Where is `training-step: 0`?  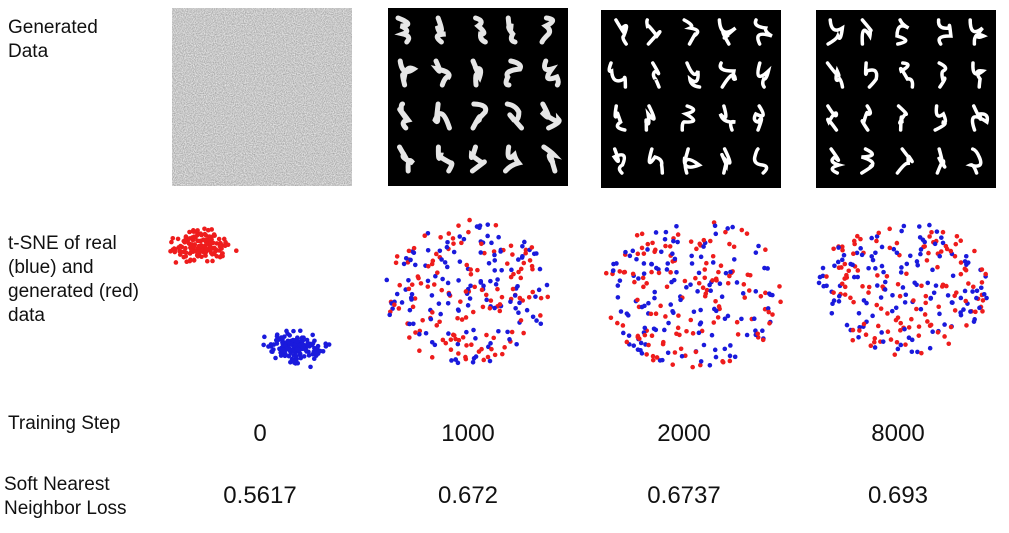
training-step: 0 is located at coordinates (260, 433).